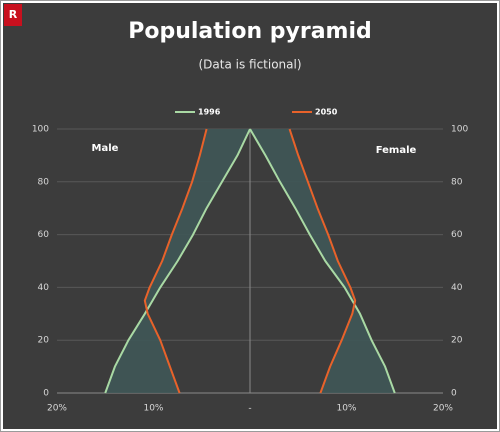 This screenshot has height=432, width=500. I want to click on x-tick-label: -, so click(249, 409).